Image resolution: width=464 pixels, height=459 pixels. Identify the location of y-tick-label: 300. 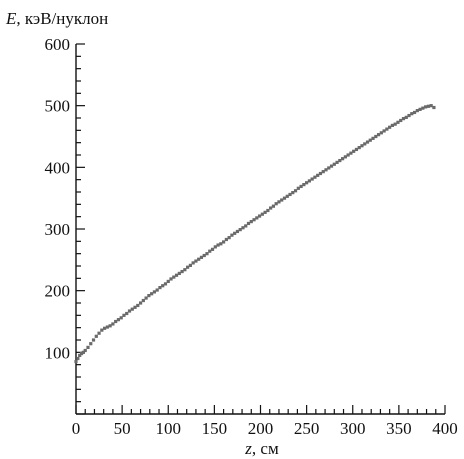
(58, 229).